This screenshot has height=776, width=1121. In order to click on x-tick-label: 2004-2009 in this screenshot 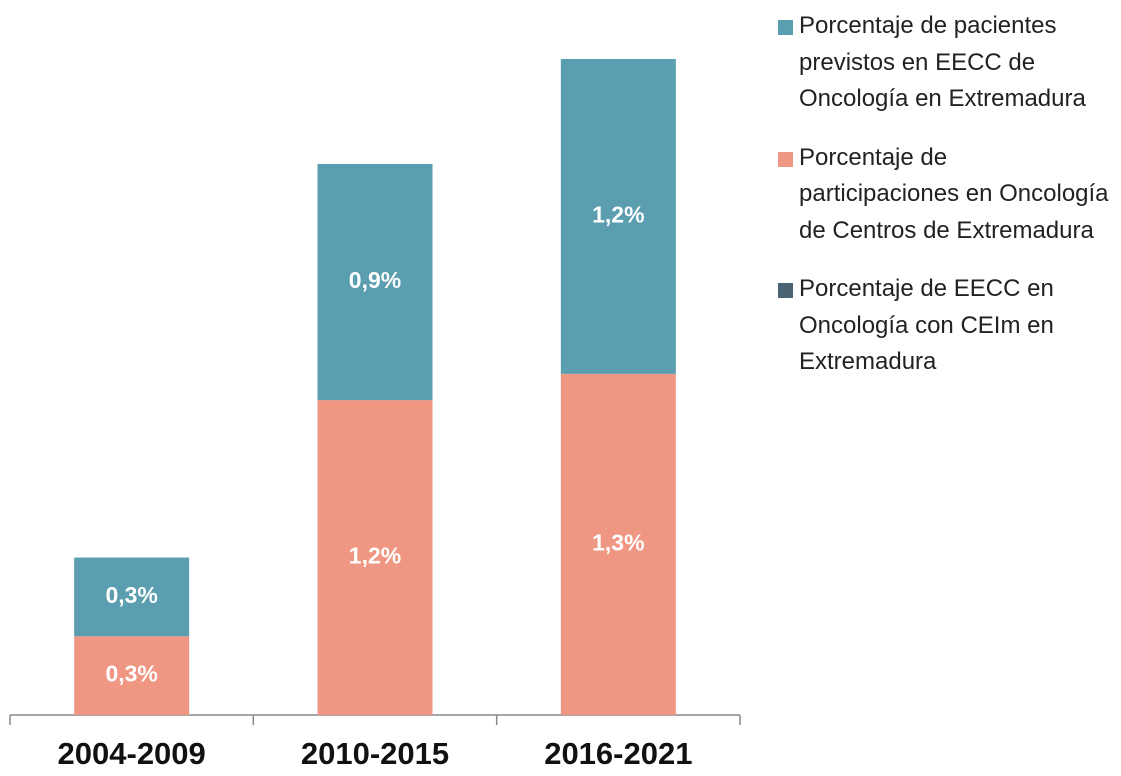, I will do `click(132, 753)`.